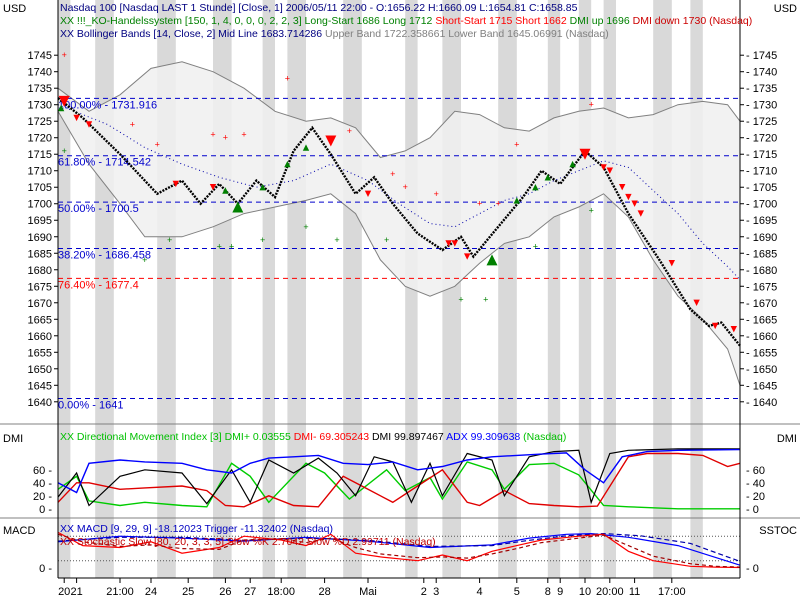 The image size is (800, 605). What do you see at coordinates (40, 106) in the screenshot?
I see `left-tick-label-18: 1730` at bounding box center [40, 106].